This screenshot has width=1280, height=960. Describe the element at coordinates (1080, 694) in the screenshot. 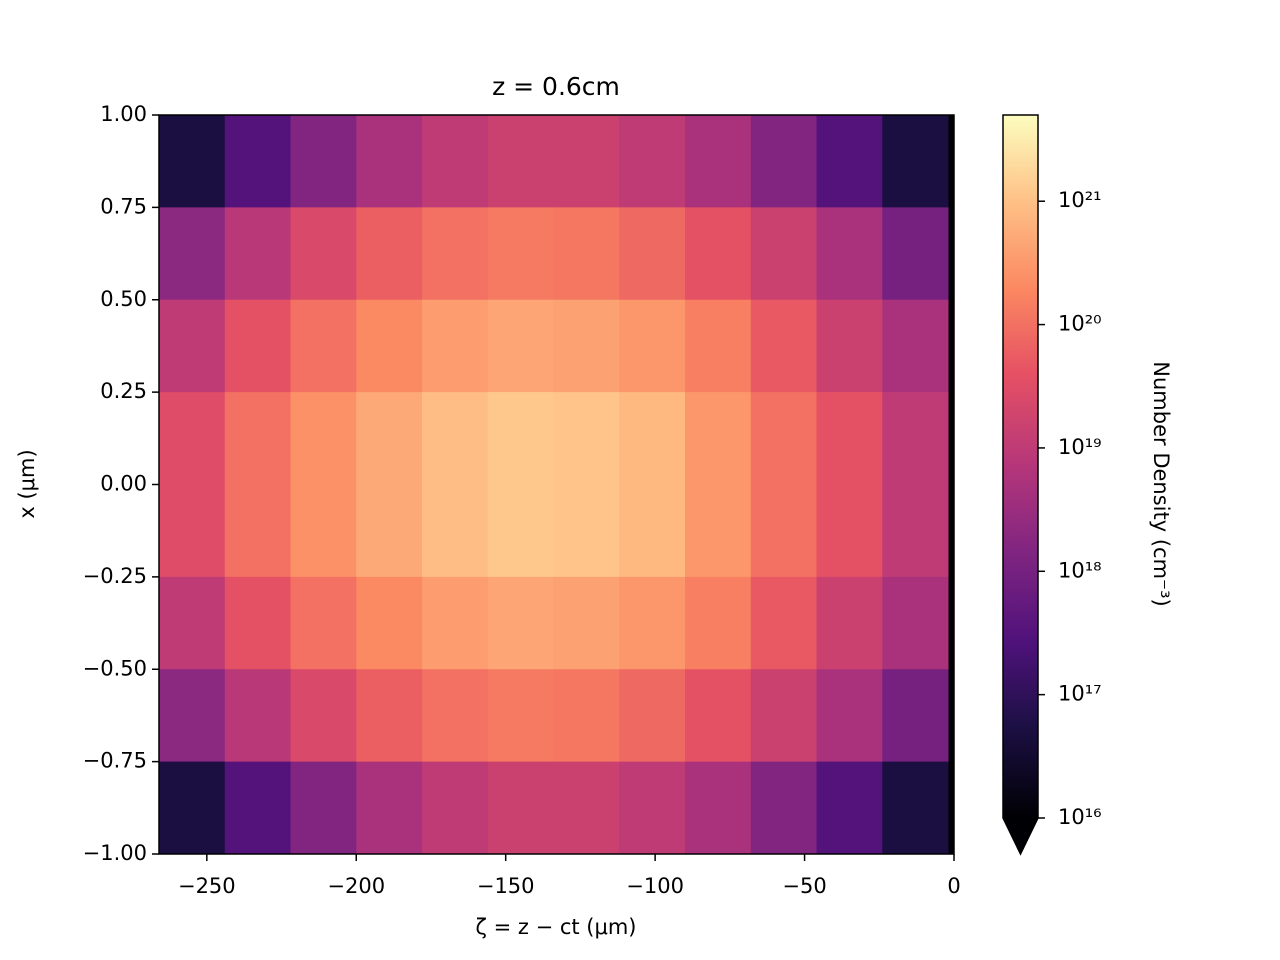

I see `colorbar-tick-label: 10¹⁷` at that location.